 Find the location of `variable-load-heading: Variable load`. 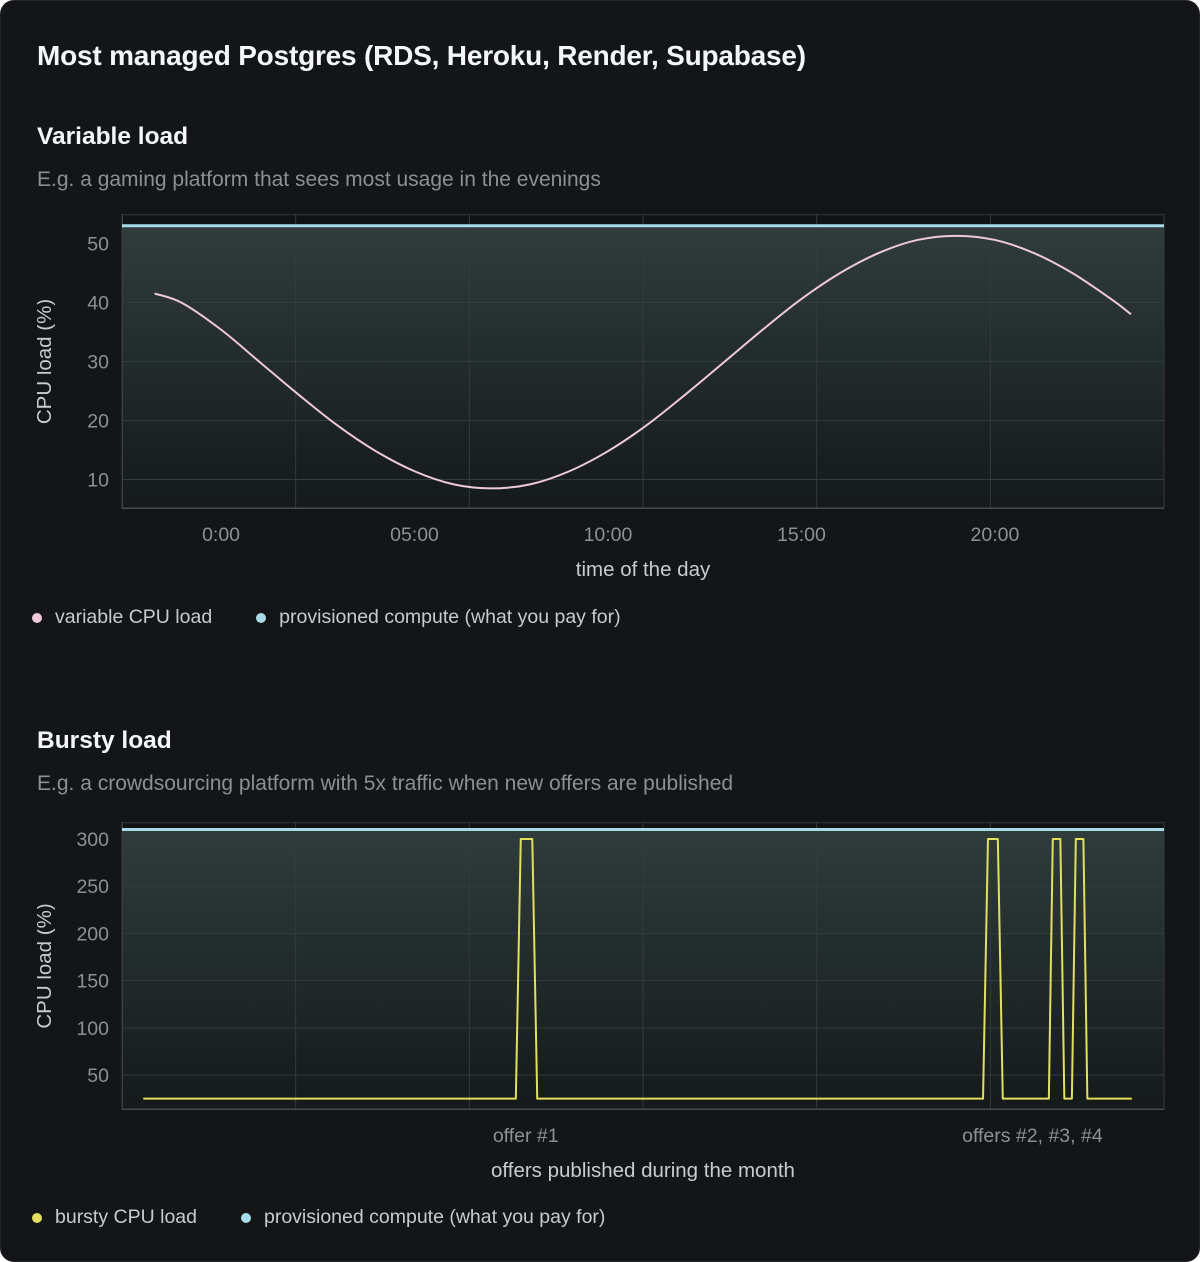

variable-load-heading: Variable load is located at coordinates (113, 136).